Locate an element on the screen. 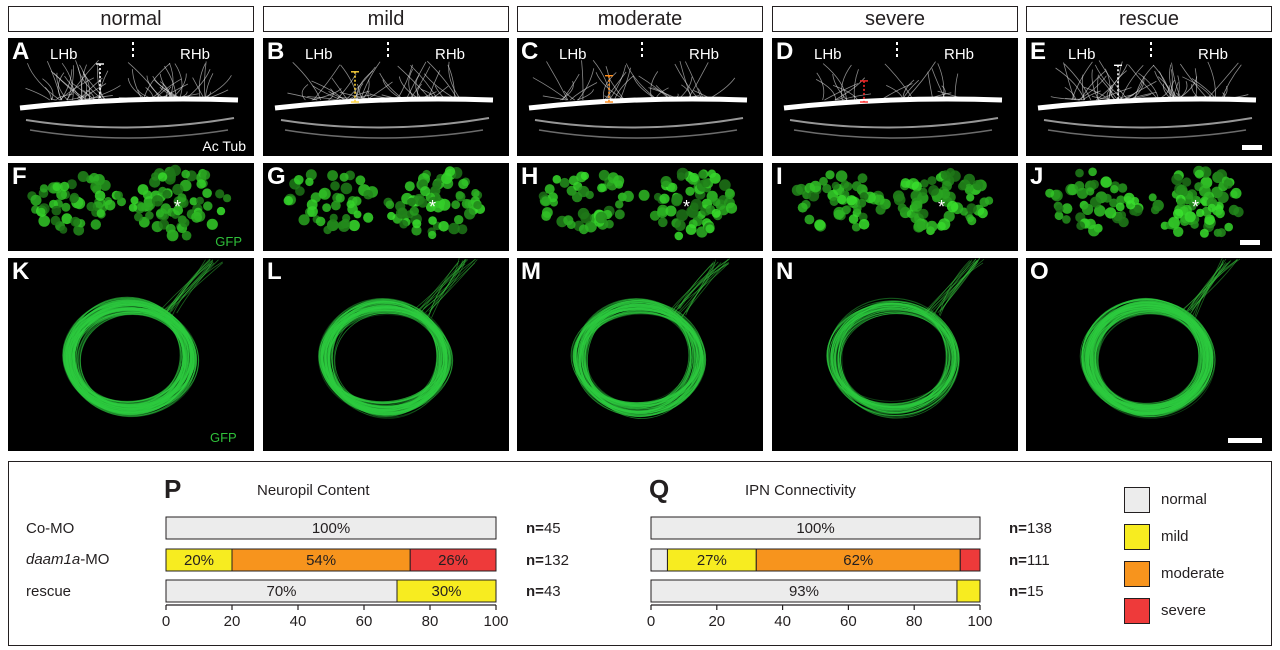  gfp-image-i: * I is located at coordinates (895, 207).